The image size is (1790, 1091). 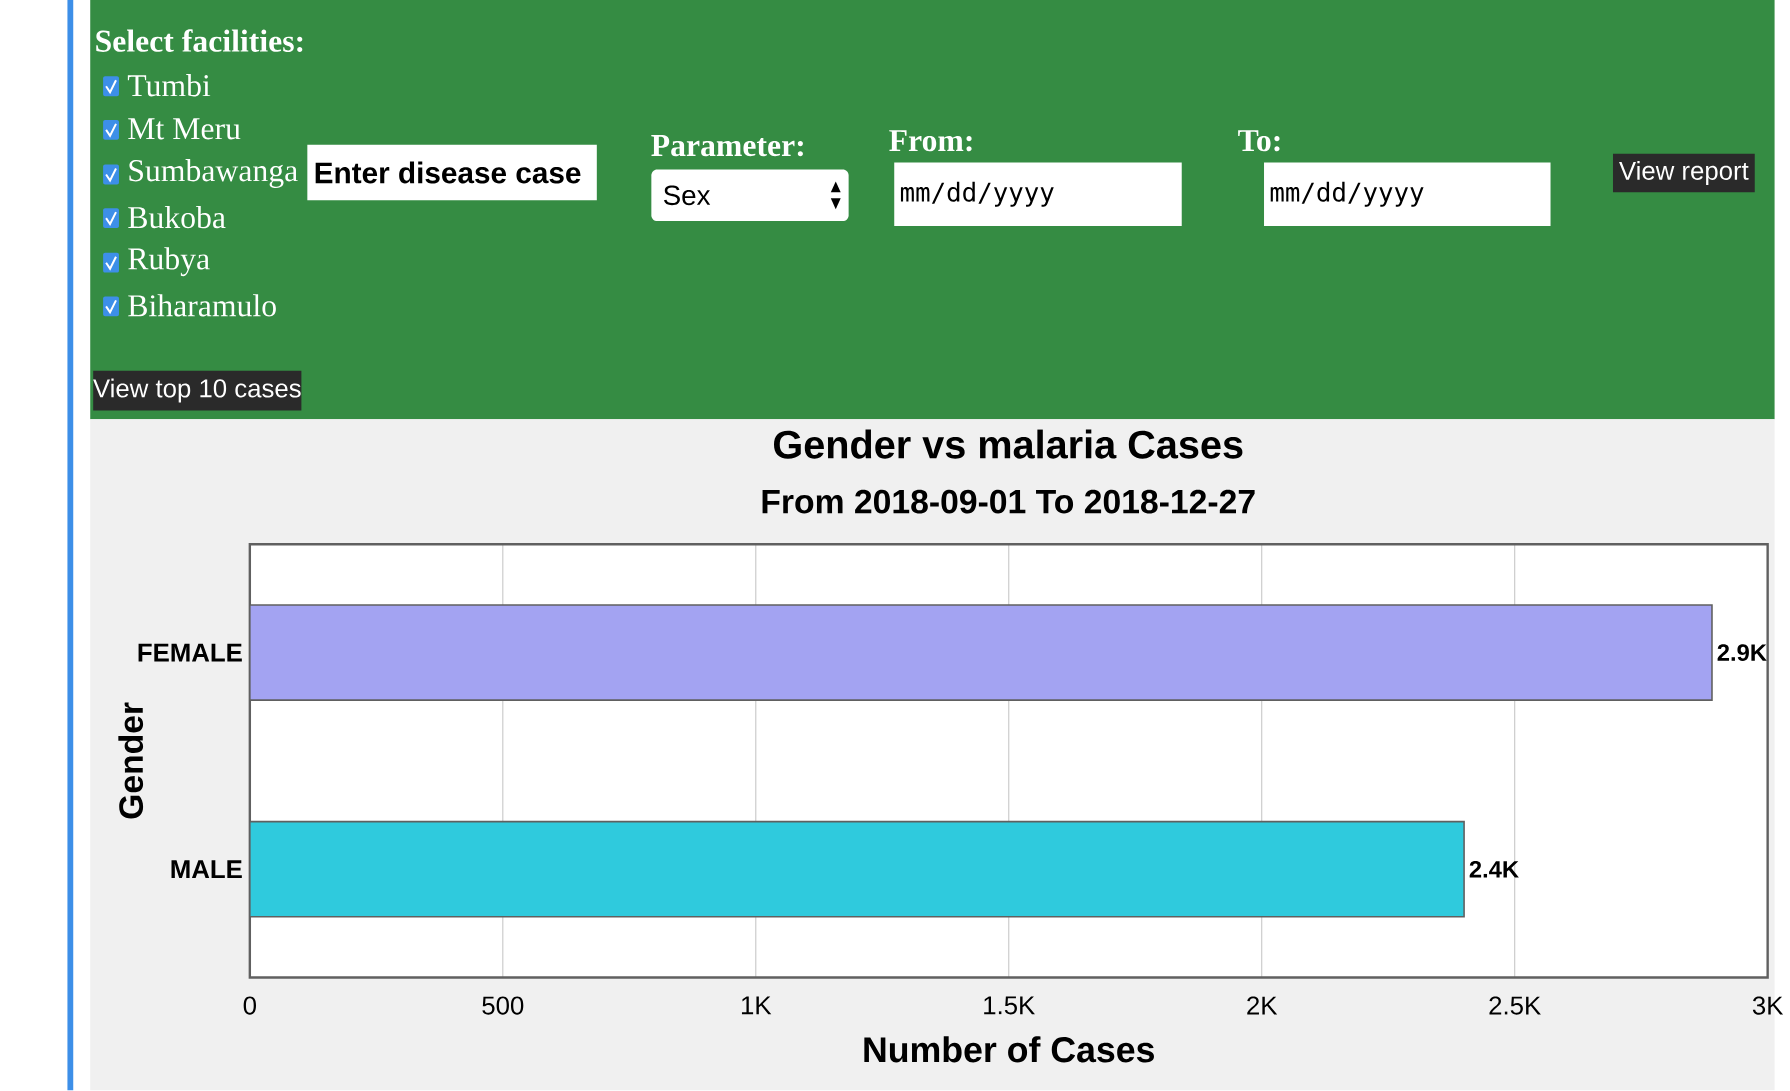 What do you see at coordinates (1742, 653) in the screenshot?
I see `data-label: 2.9K` at bounding box center [1742, 653].